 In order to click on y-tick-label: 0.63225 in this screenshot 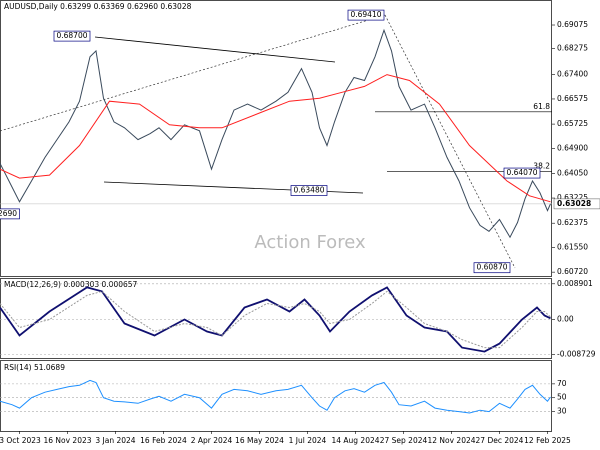, I will do `click(572, 197)`.